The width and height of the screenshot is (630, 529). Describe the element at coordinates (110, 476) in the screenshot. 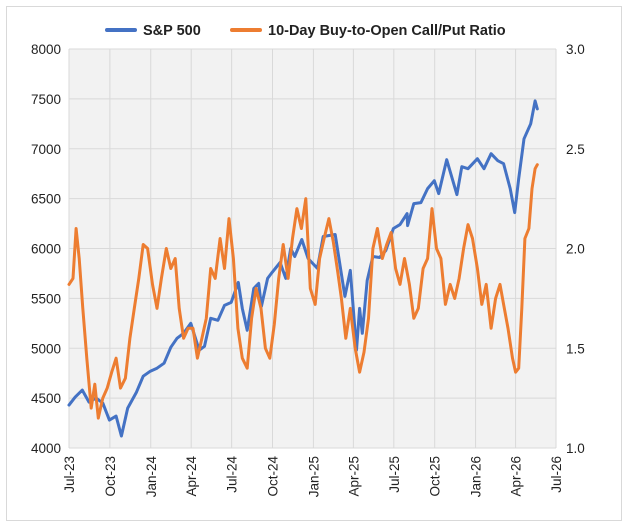

I see `x-tick-label: Oct-23` at that location.